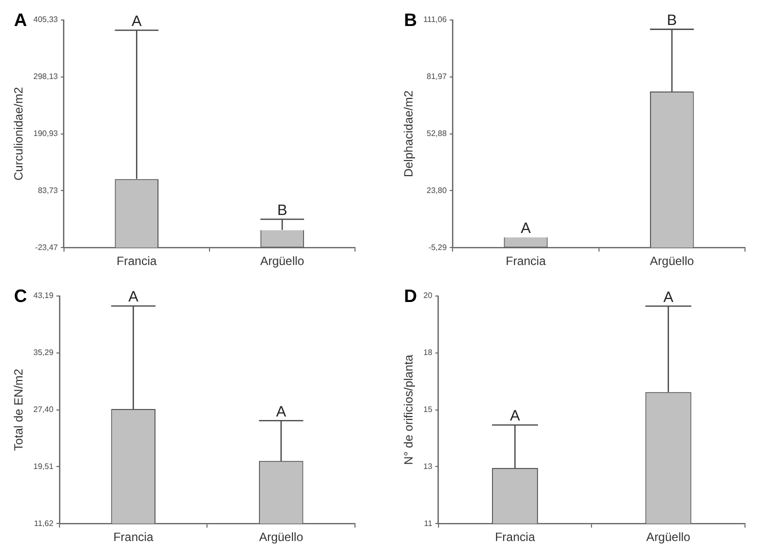 Image resolution: width=780 pixels, height=552 pixels. What do you see at coordinates (43, 466) in the screenshot?
I see `y-tick-label: 19,51` at bounding box center [43, 466].